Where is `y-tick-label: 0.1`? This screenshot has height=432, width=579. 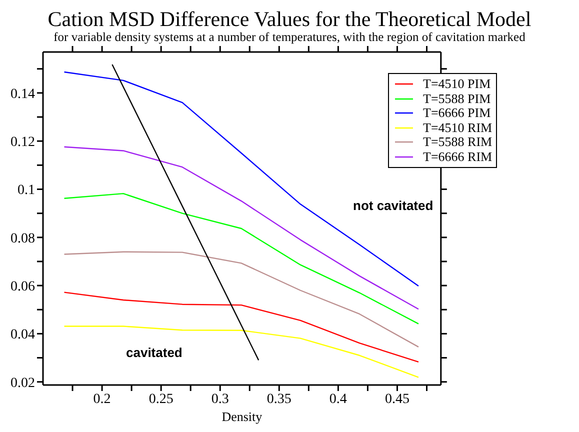
y-tick-label: 0.1 is located at coordinates (26, 190).